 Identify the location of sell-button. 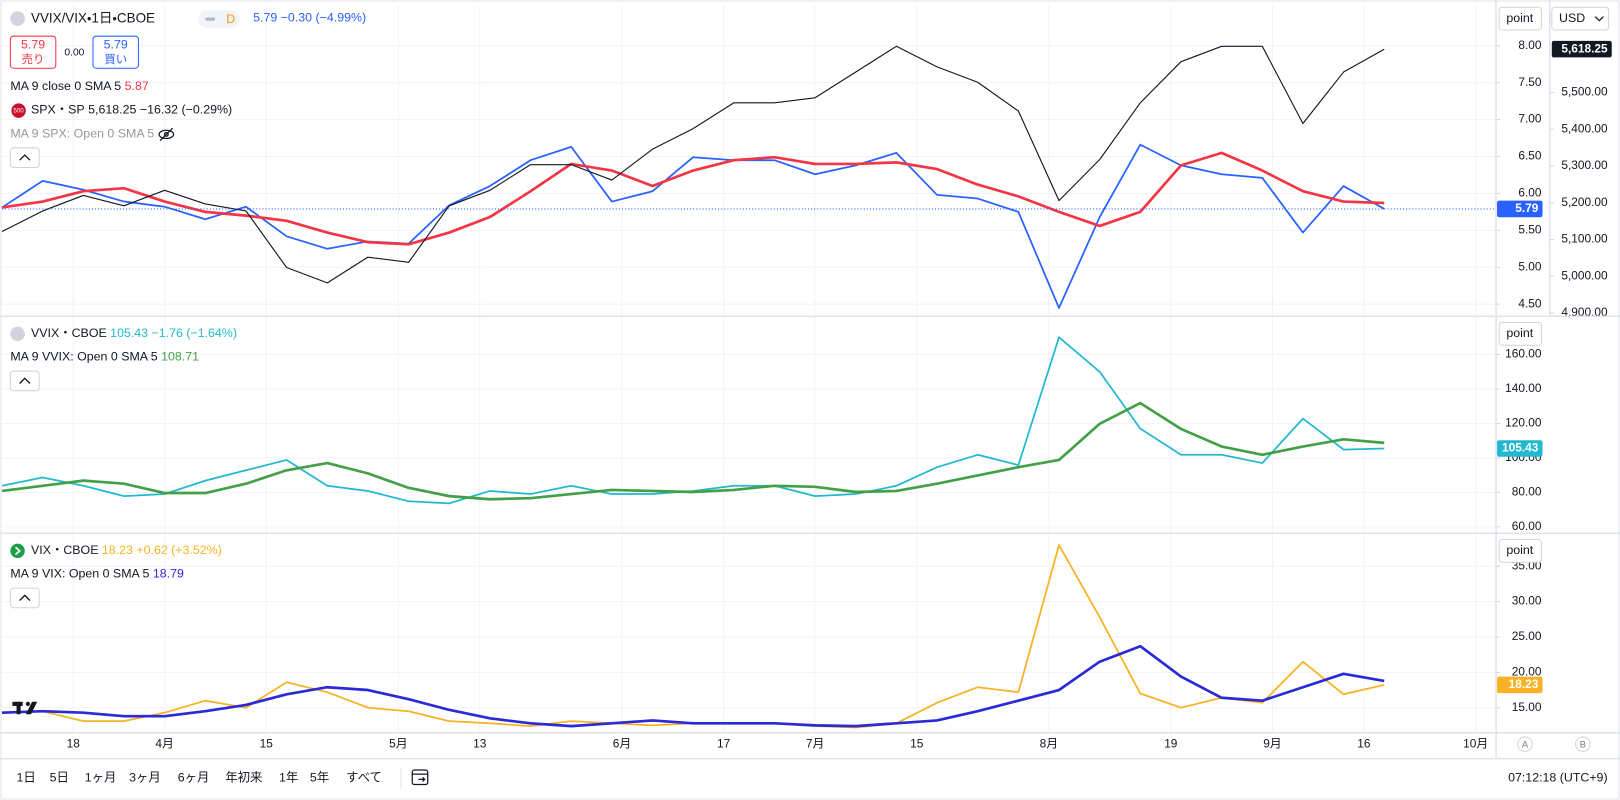
(33, 52).